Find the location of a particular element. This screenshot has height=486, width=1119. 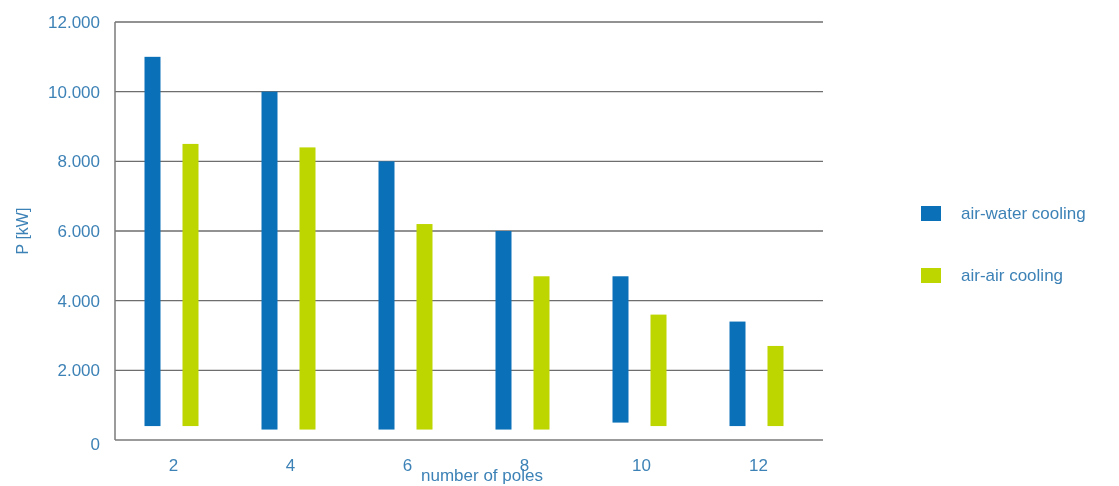

y-axis-title: P [kW] is located at coordinates (22, 231).